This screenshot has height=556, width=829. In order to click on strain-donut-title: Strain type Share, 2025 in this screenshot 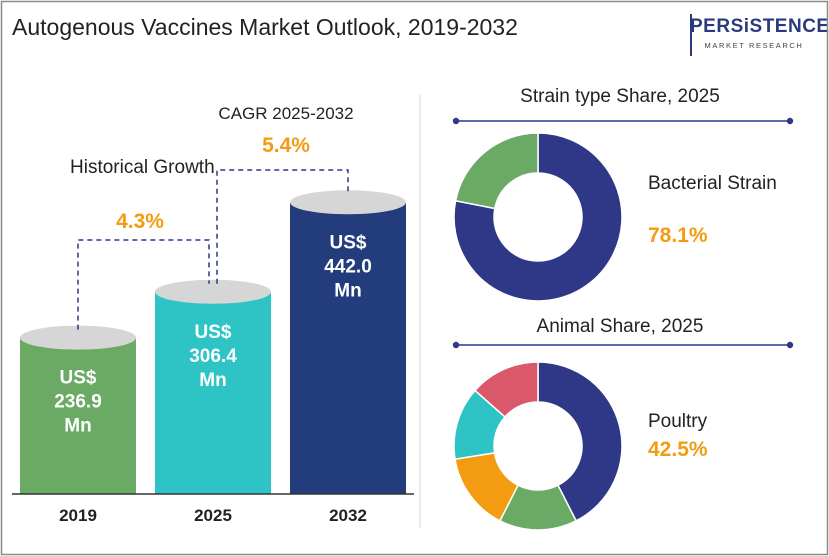, I will do `click(620, 96)`.